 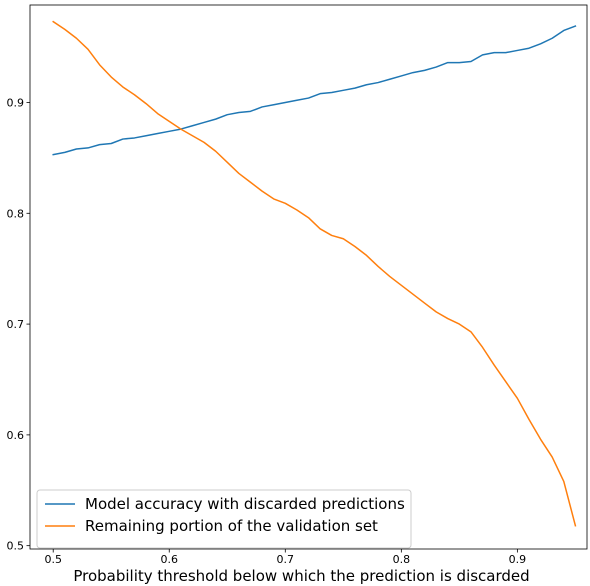 I want to click on x-tick-label: 0.9, so click(x=518, y=559).